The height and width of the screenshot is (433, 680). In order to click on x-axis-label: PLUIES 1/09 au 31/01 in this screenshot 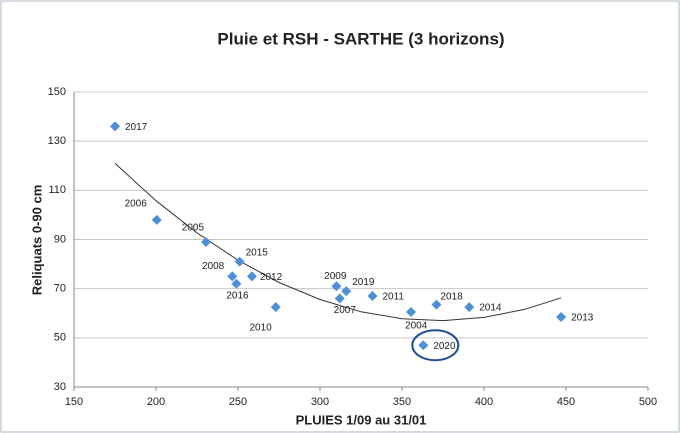, I will do `click(361, 419)`.